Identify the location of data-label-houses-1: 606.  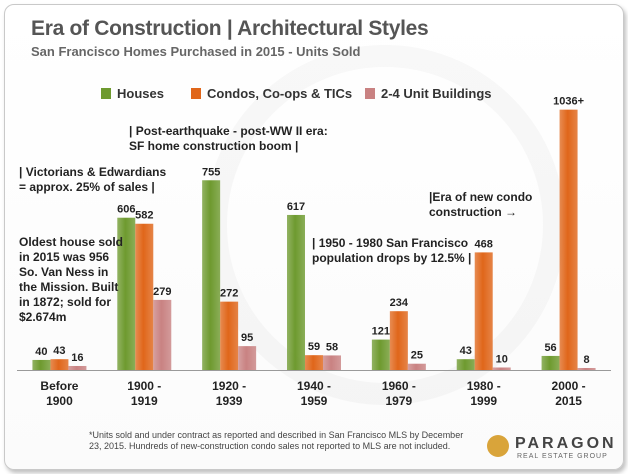
(126, 210).